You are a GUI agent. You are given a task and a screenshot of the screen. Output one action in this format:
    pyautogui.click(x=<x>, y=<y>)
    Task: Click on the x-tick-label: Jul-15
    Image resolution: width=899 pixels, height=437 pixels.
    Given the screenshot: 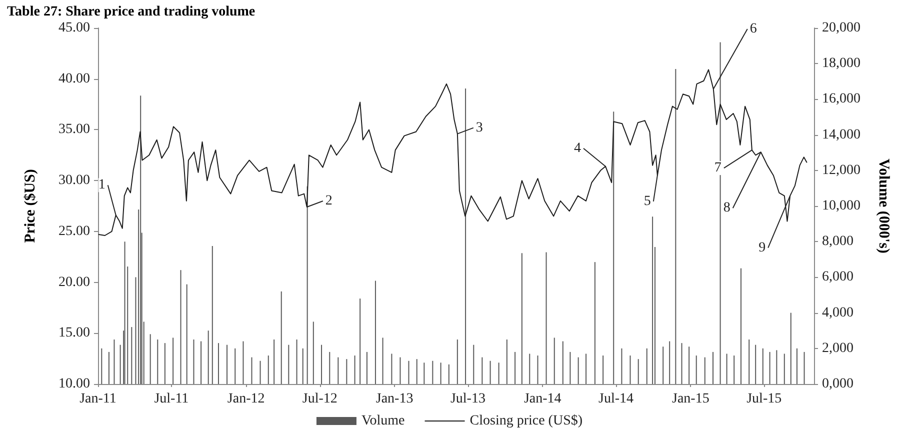 What is the action you would take?
    pyautogui.click(x=764, y=399)
    